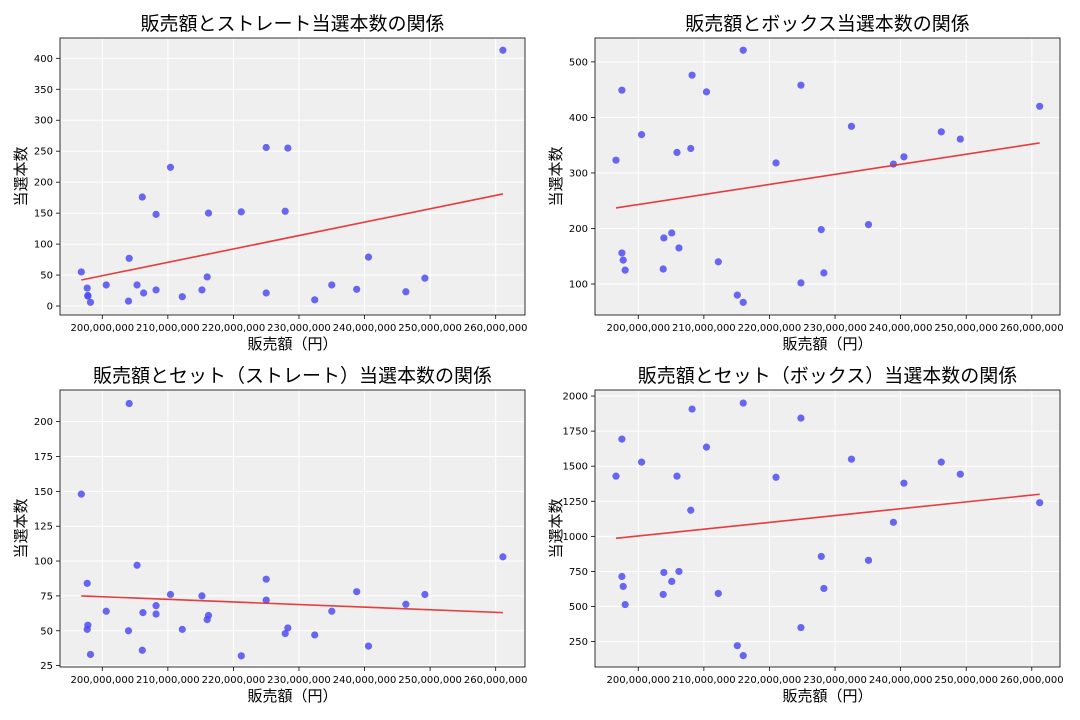 This screenshot has width=1080, height=720. What do you see at coordinates (299, 328) in the screenshot?
I see `x-tick-label: 230,000,000` at bounding box center [299, 328].